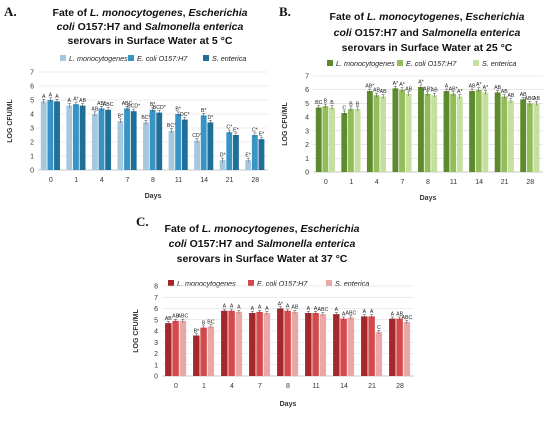 This screenshot has height=421, width=550. What do you see at coordinates (262, 259) in the screenshot?
I see `chart-title-line: serovars in Surface Water at 37 °C` at bounding box center [262, 259].